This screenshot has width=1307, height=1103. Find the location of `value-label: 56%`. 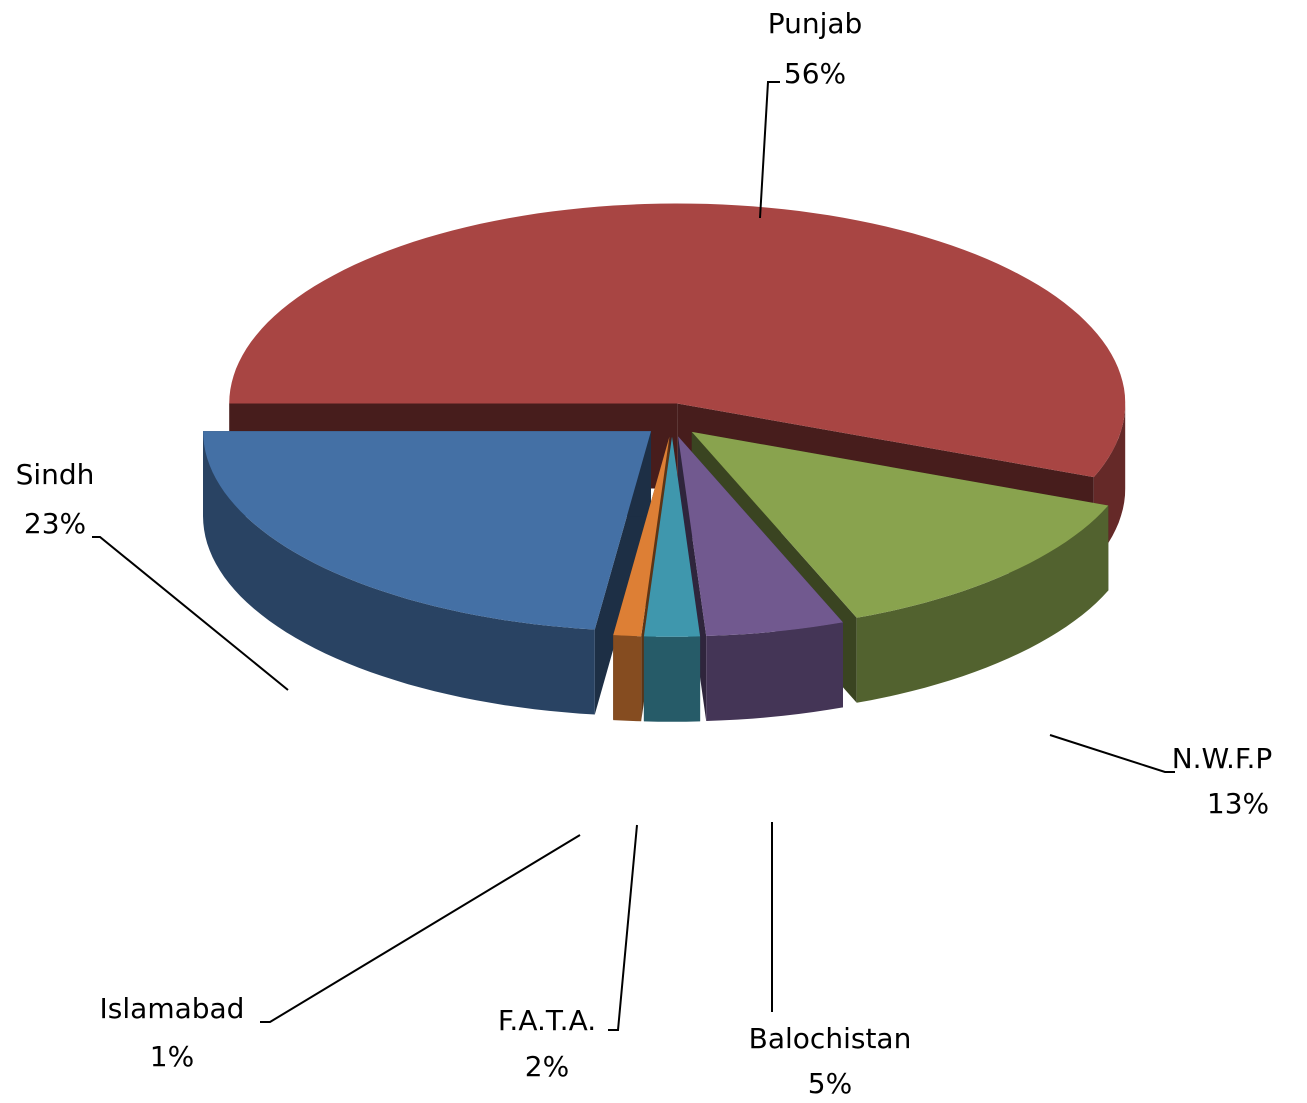

value-label: 56% is located at coordinates (815, 73).